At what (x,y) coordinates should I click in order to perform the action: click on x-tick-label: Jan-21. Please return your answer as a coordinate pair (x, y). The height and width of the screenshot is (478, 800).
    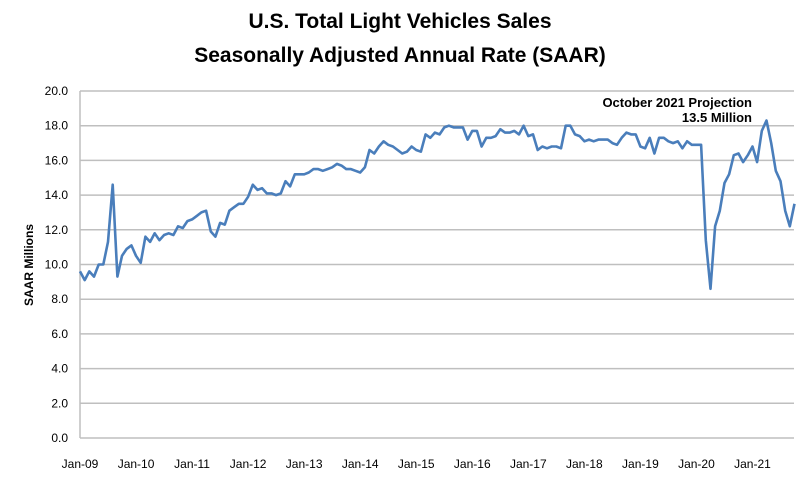
    Looking at the image, I should click on (752, 464).